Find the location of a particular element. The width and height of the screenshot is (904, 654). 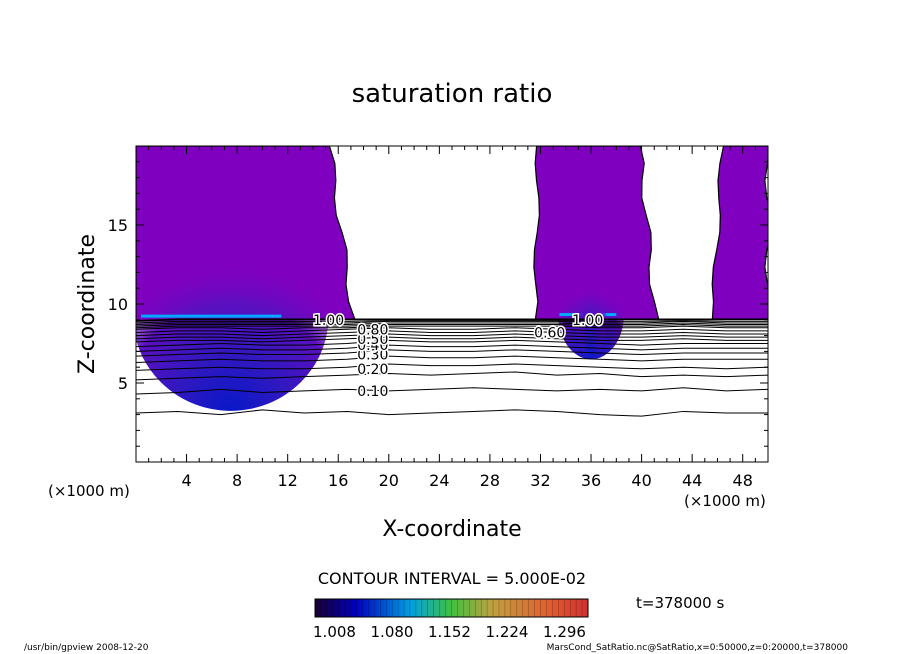

x-tick-label: 28 is located at coordinates (490, 480).